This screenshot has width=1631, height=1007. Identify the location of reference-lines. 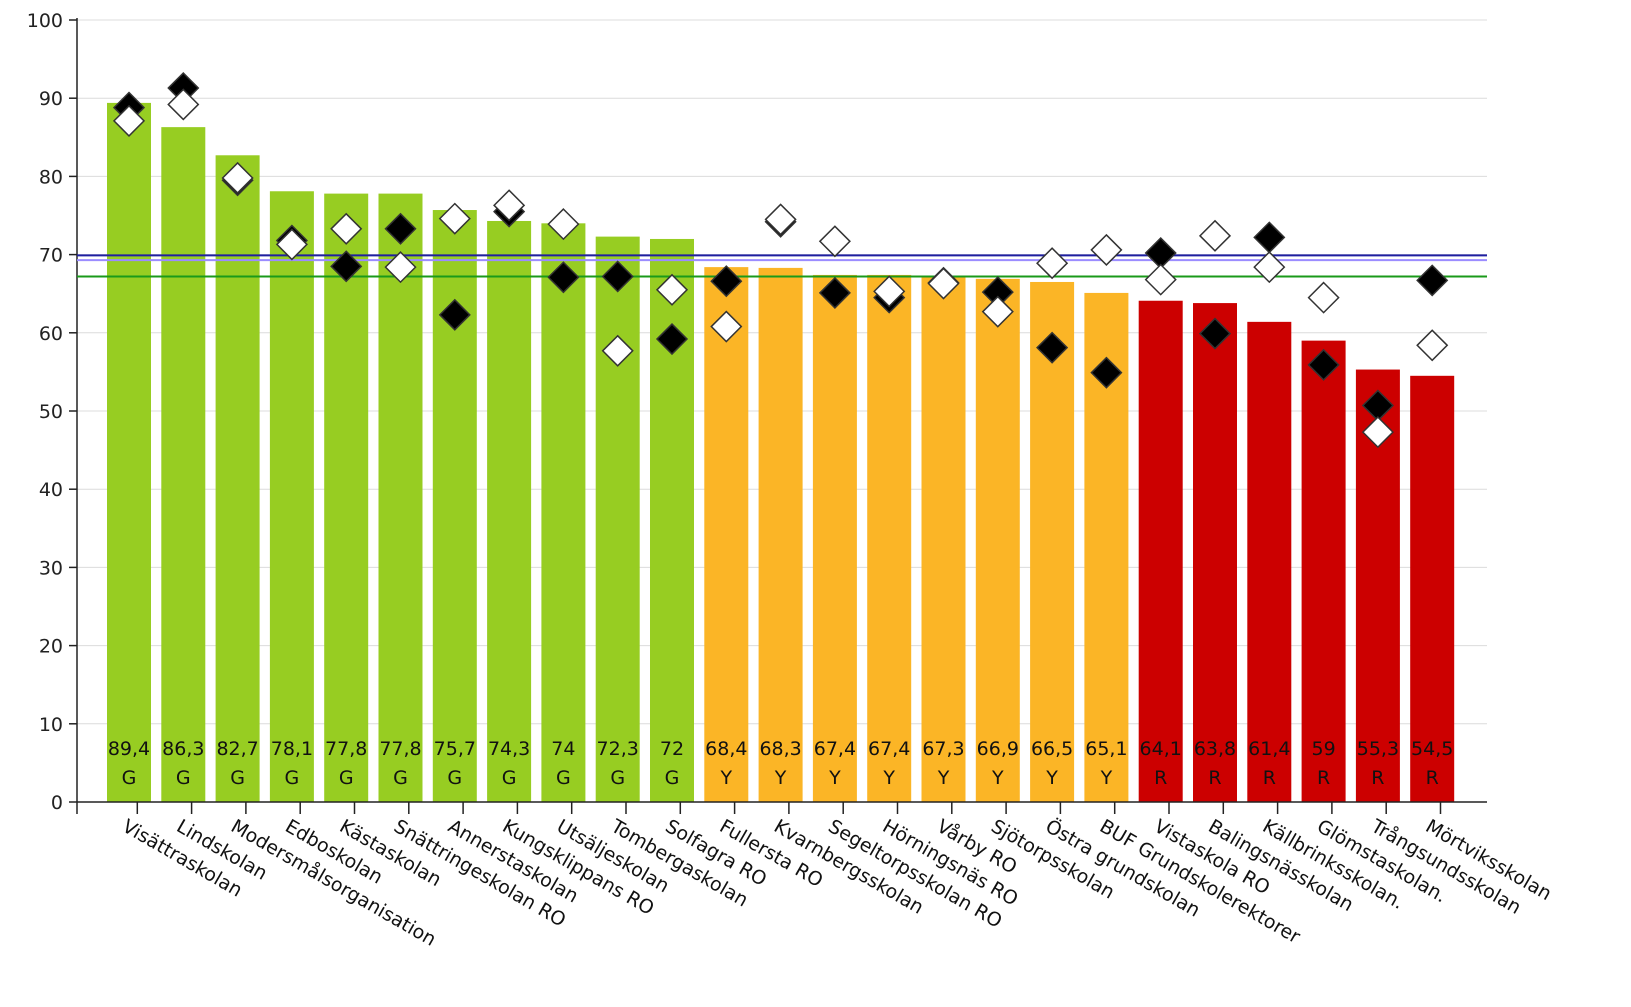
(782, 266).